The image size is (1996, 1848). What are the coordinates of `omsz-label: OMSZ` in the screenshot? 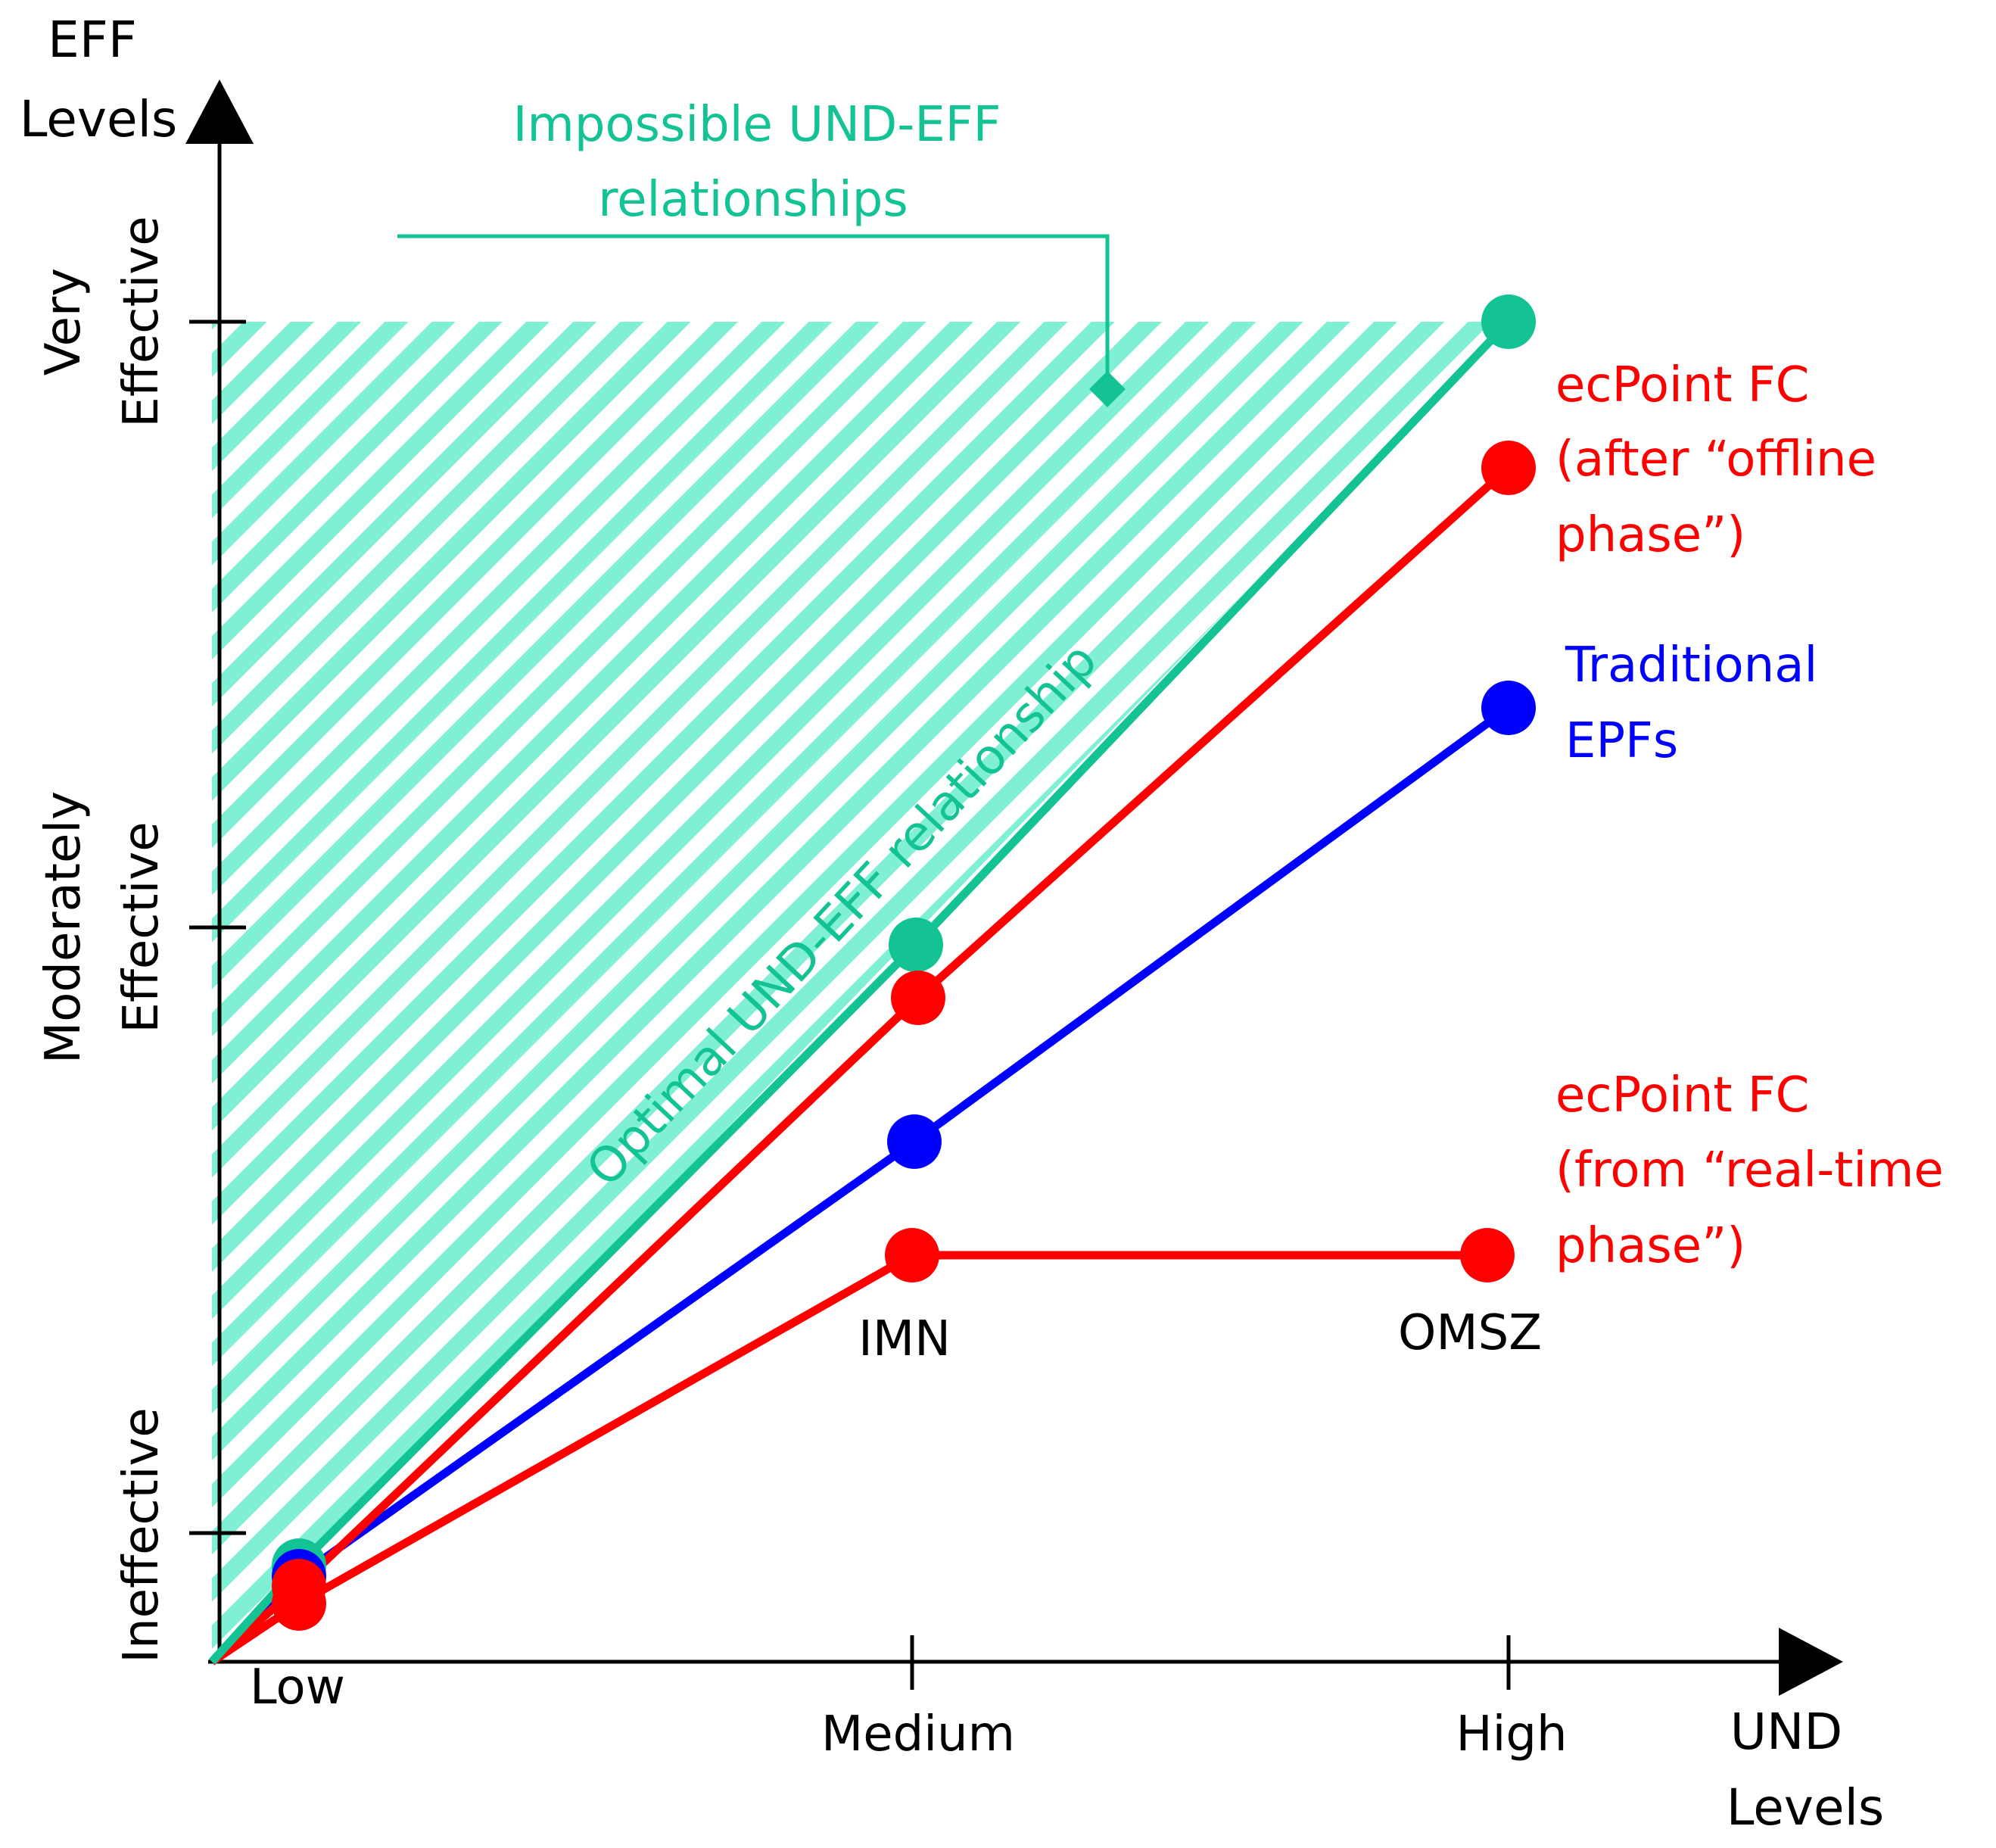 It's located at (1470, 1333).